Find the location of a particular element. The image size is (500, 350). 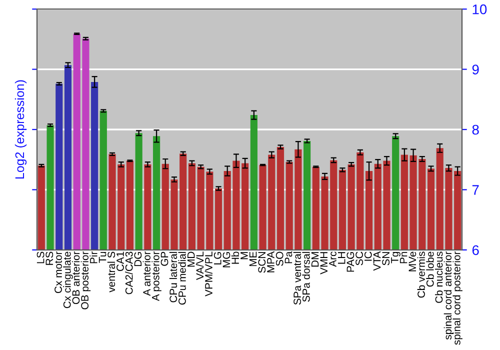

x-tick-label: spinal cord posterior is located at coordinates (457, 298).